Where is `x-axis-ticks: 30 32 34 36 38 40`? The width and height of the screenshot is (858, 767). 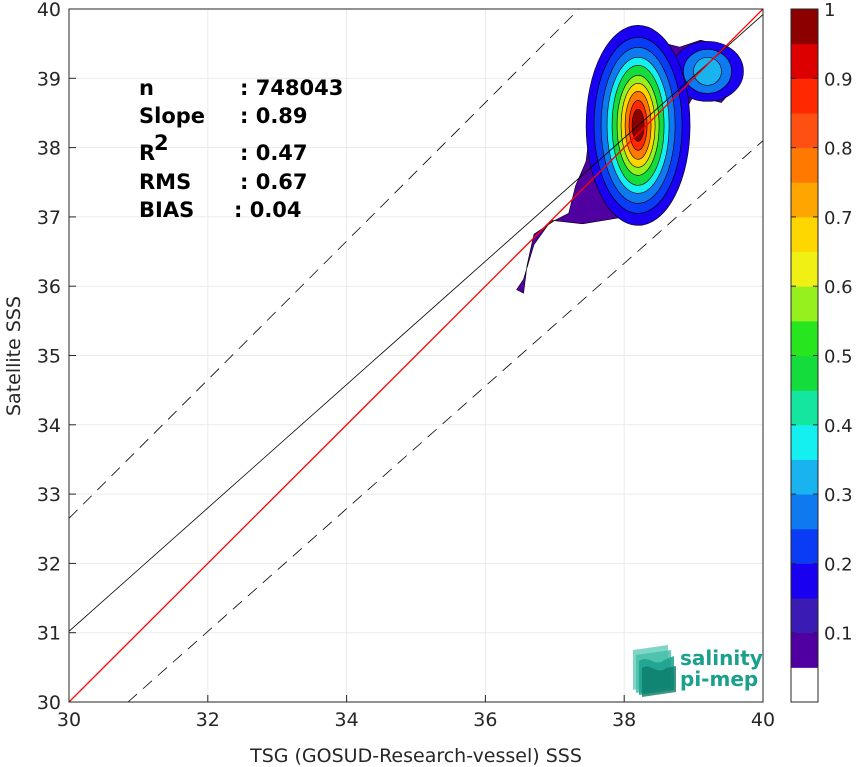
x-axis-ticks: 30 32 34 36 38 40 is located at coordinates (416, 713).